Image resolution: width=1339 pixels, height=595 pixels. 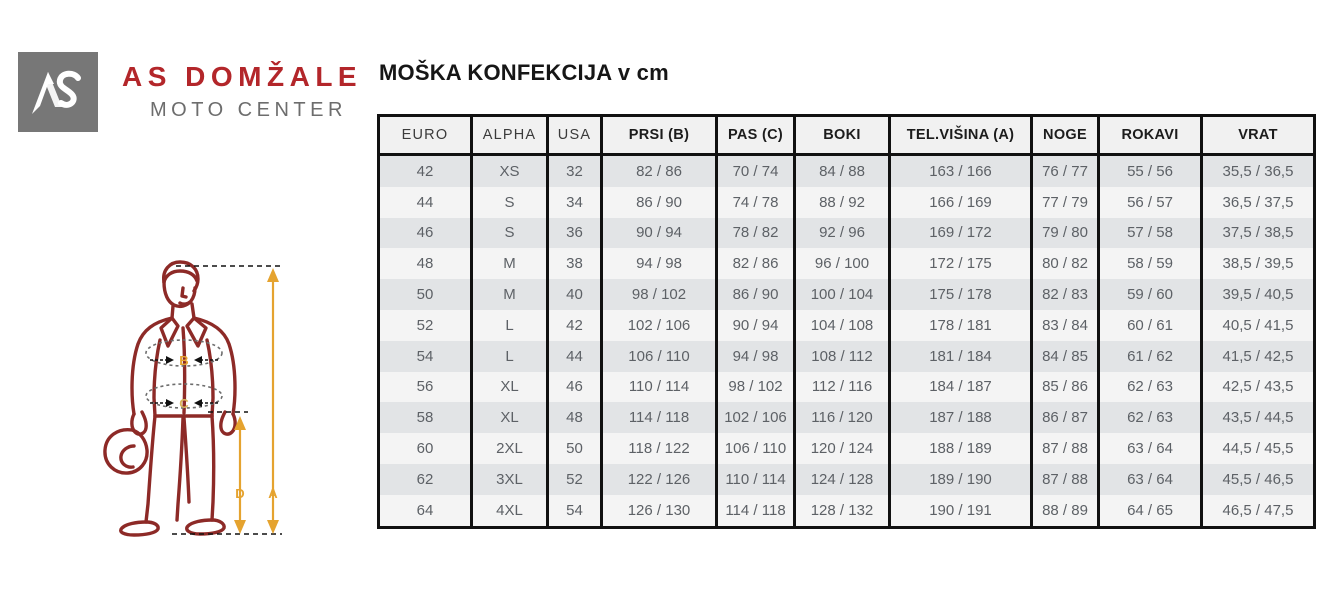 What do you see at coordinates (1065, 202) in the screenshot?
I see `cell-noge: 77 / 79` at bounding box center [1065, 202].